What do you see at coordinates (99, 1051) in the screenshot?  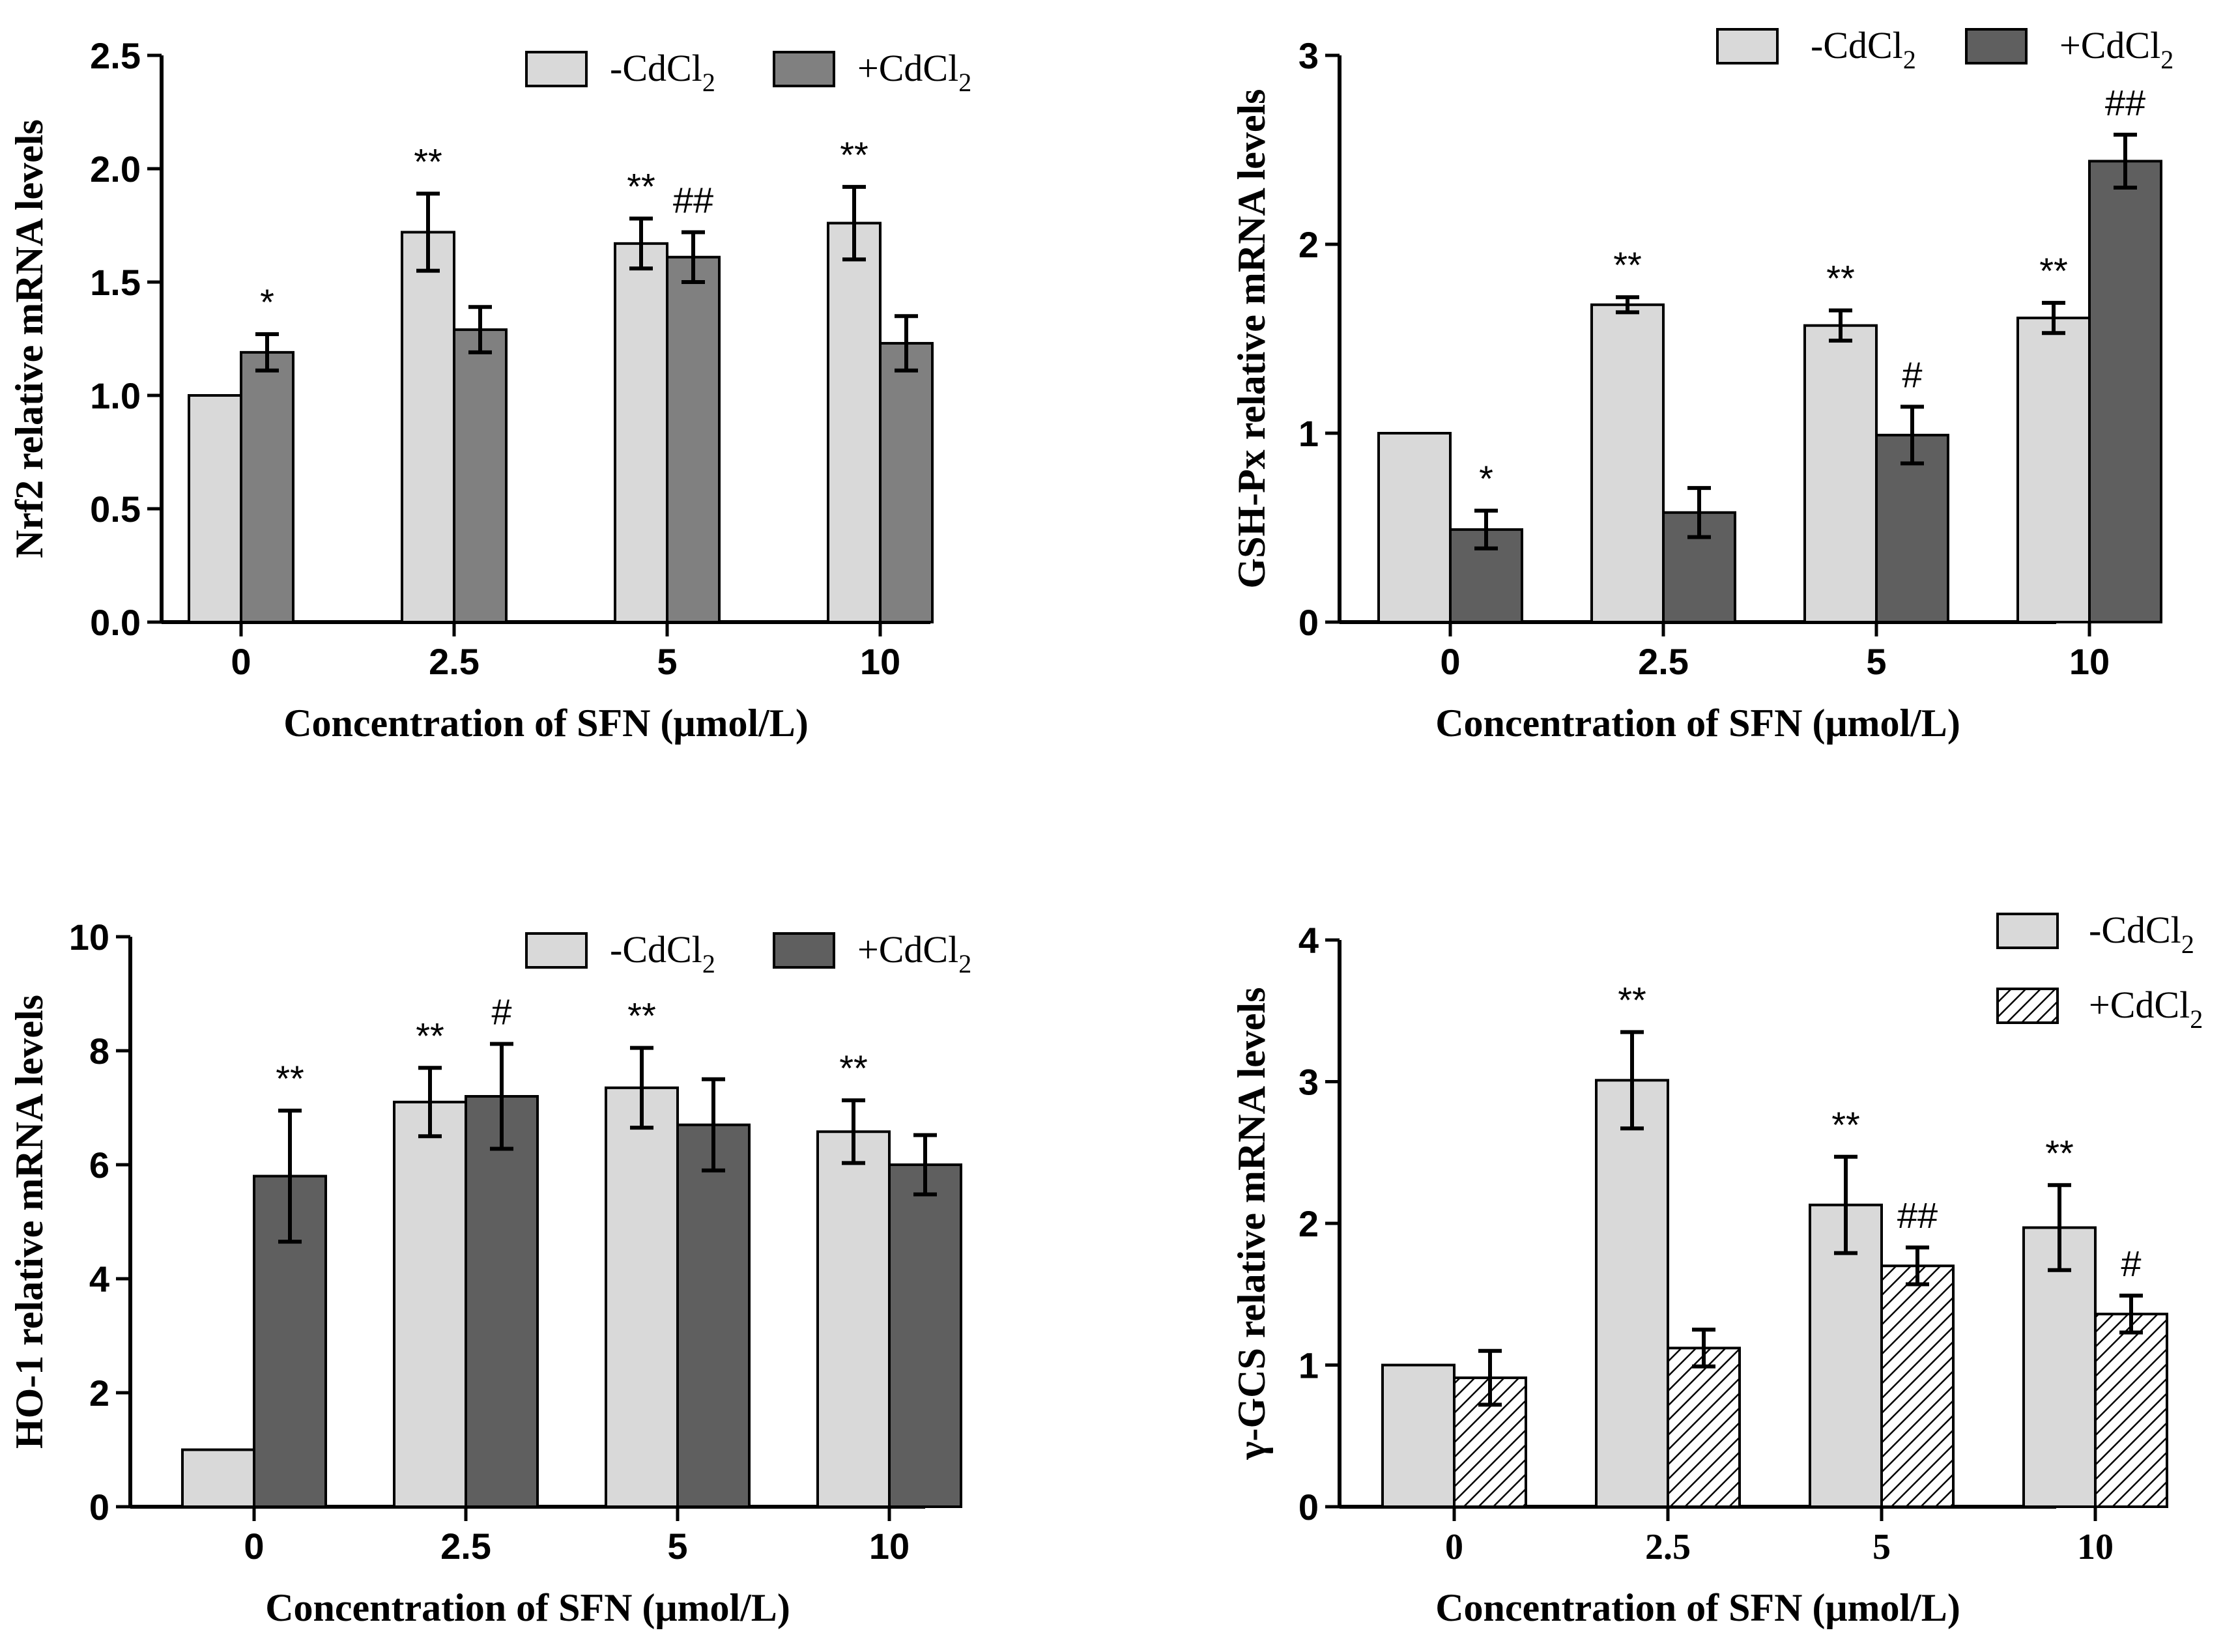 I see `y-tick-label: 8` at bounding box center [99, 1051].